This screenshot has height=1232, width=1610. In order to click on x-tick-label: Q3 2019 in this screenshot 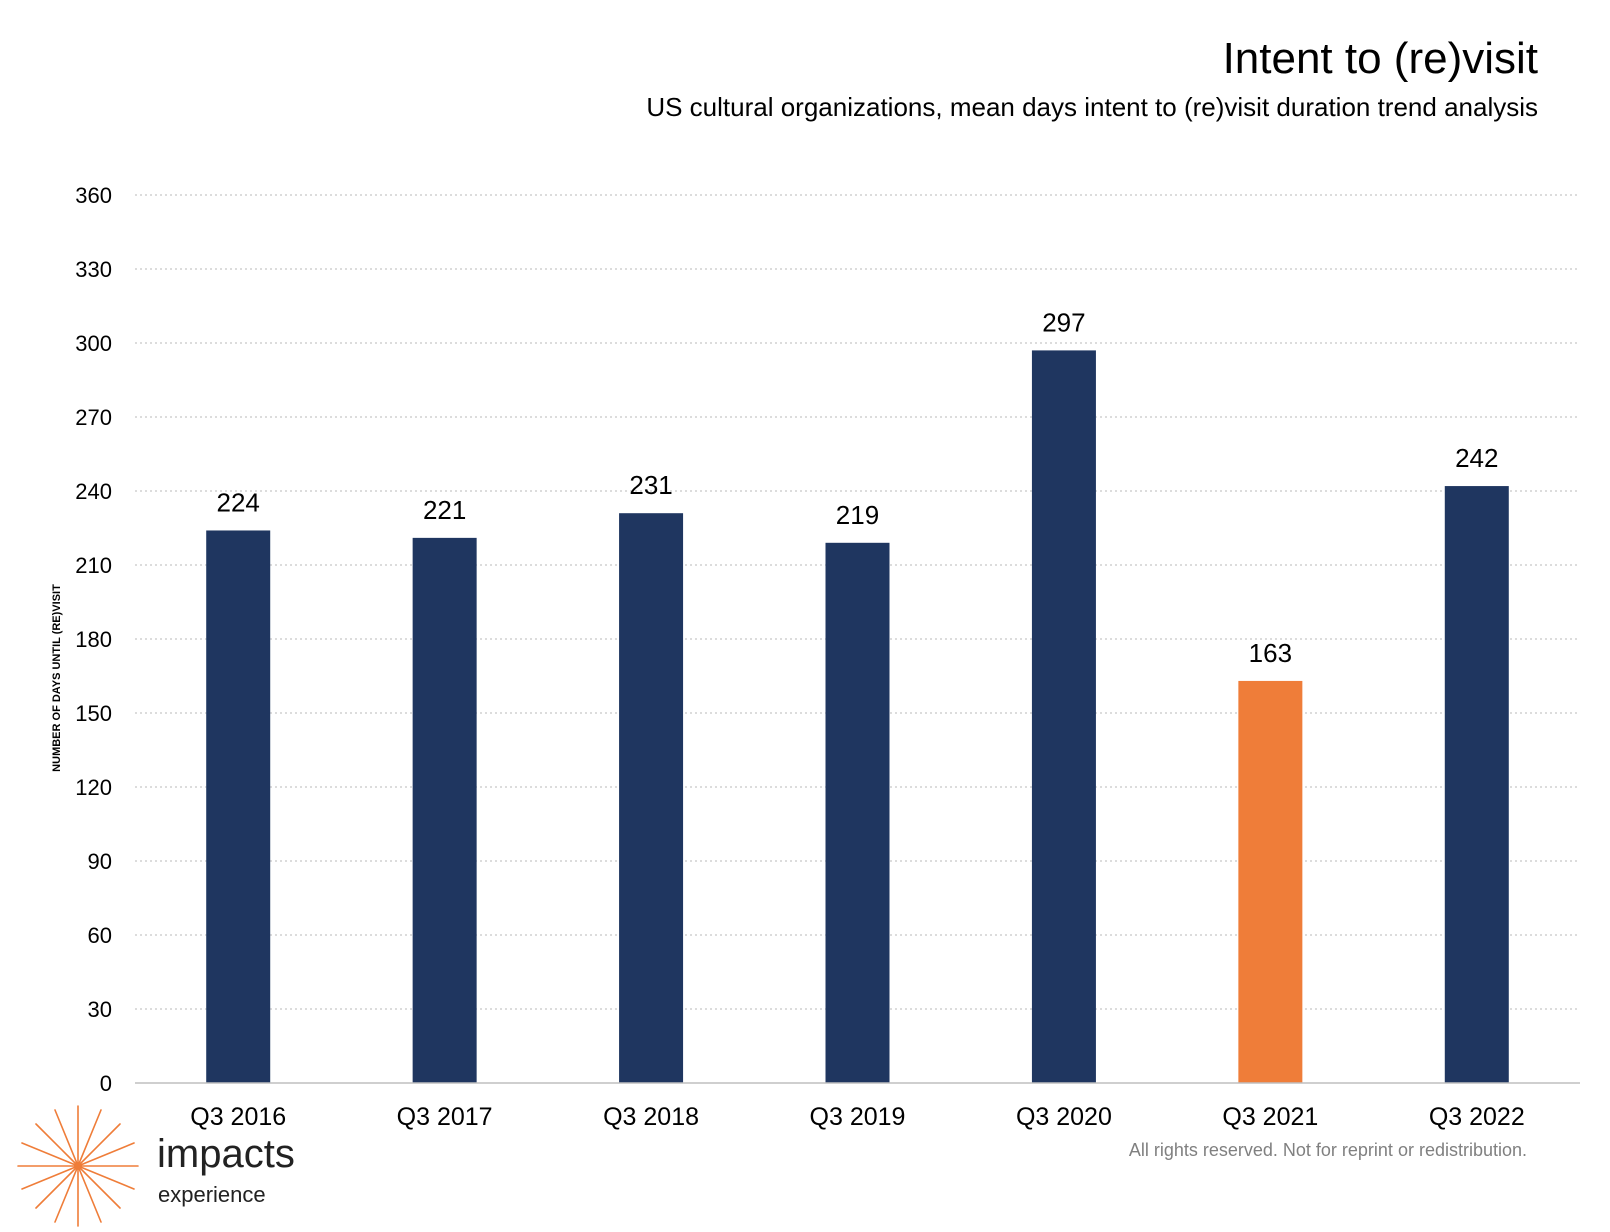, I will do `click(858, 1117)`.